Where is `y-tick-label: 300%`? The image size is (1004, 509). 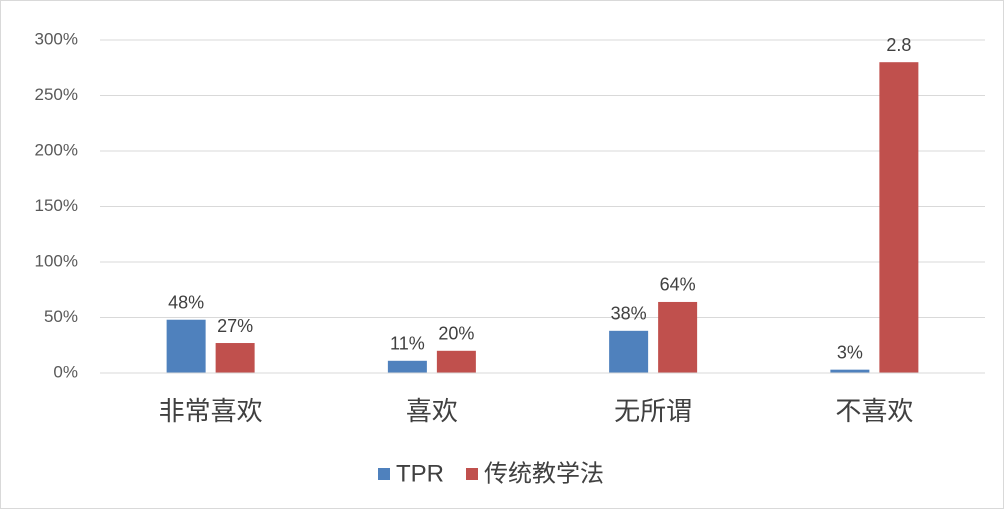 y-tick-label: 300% is located at coordinates (56, 38).